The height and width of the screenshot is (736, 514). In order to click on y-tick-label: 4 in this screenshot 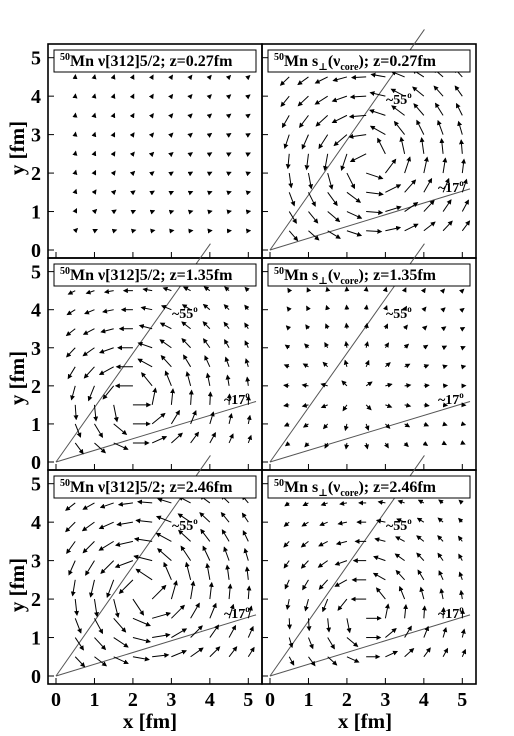, I will do `click(36, 311)`.